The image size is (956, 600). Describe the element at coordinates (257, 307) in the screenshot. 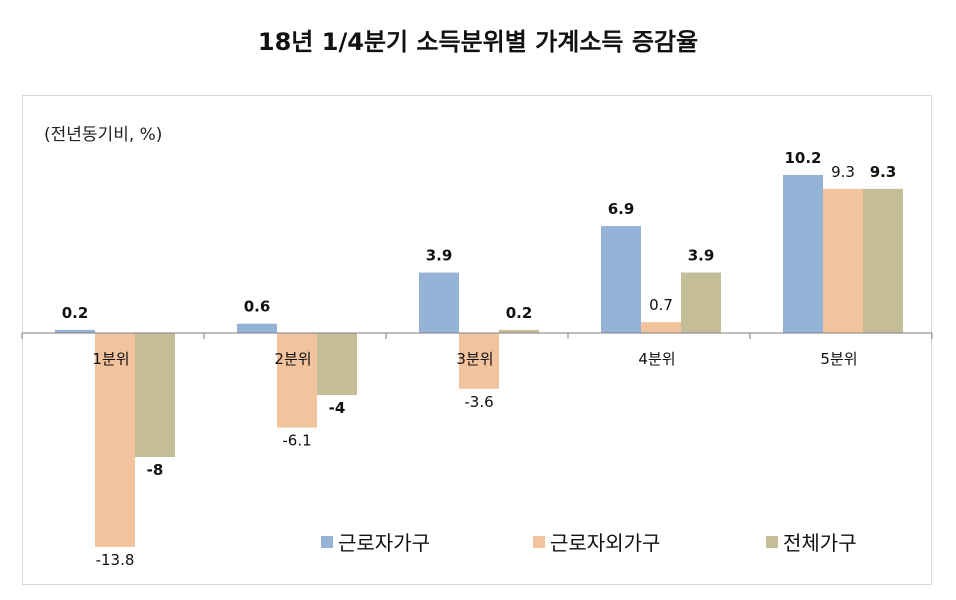

I see `data-label: 0.6` at that location.